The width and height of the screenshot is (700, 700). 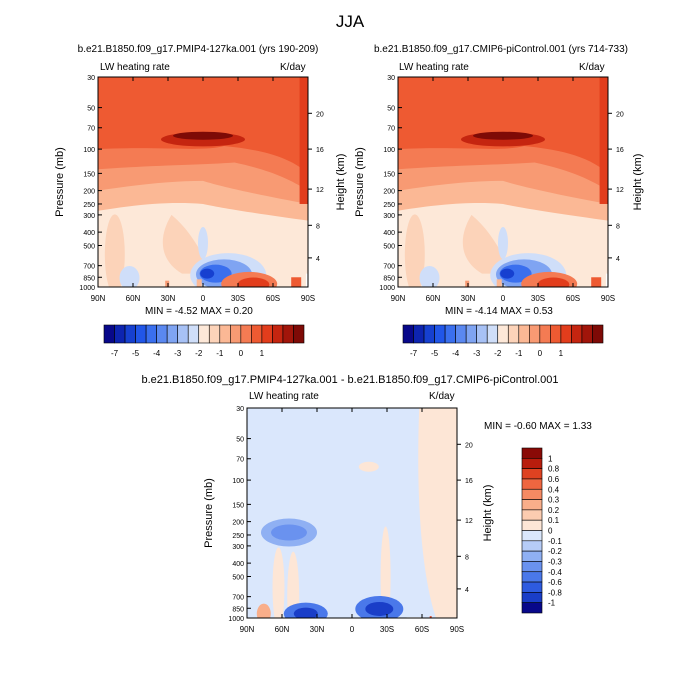 What do you see at coordinates (592, 67) in the screenshot?
I see `panel2-units-label: K/day` at bounding box center [592, 67].